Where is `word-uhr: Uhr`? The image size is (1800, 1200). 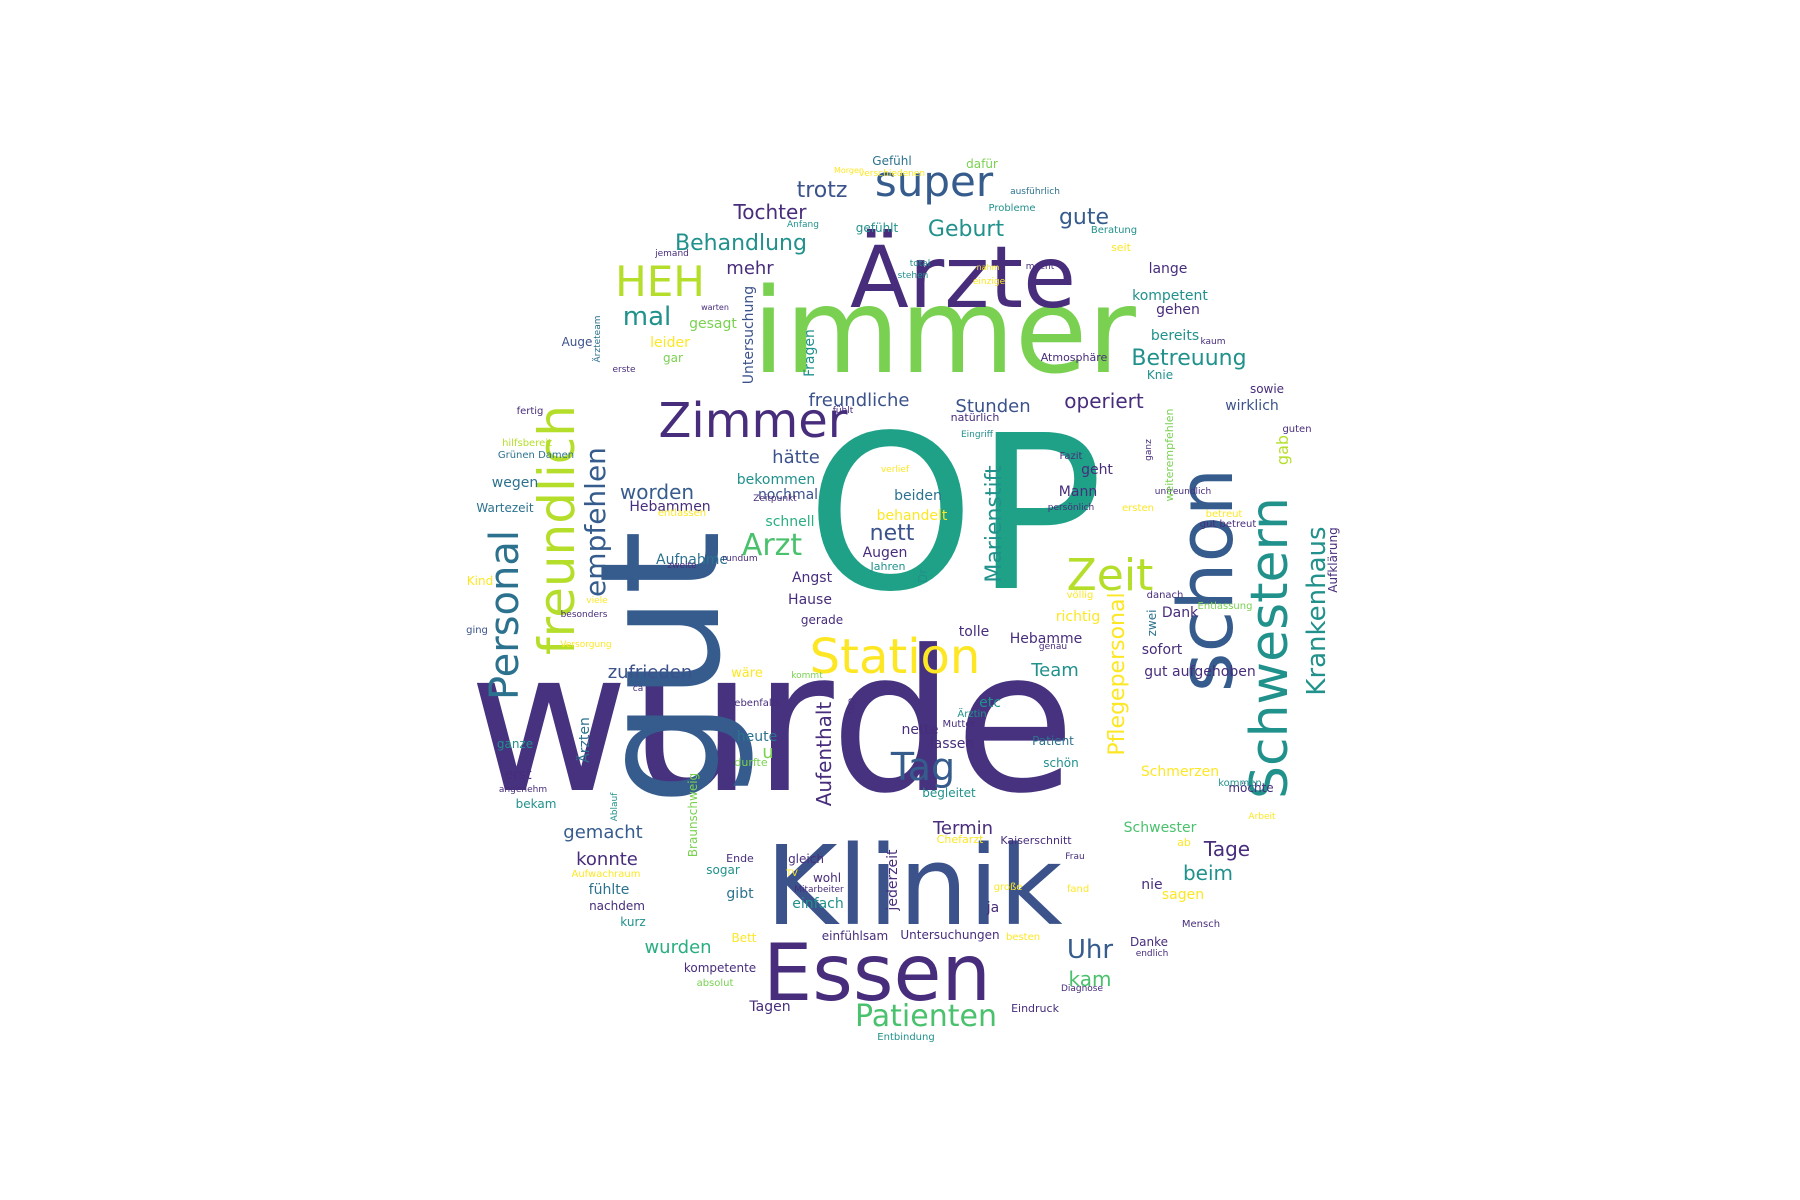
word-uhr: Uhr is located at coordinates (1090, 950).